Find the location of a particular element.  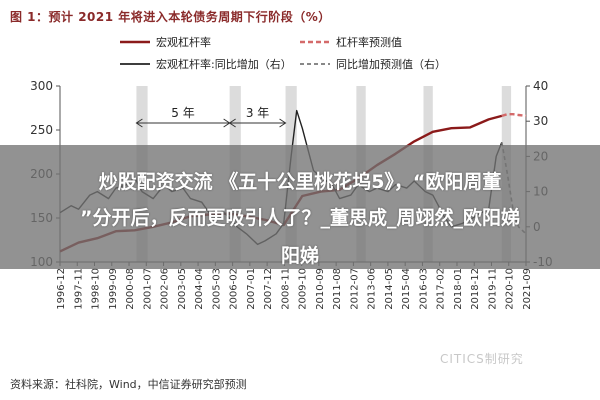

overlay-line-3: 阳娣 is located at coordinates (300, 254).